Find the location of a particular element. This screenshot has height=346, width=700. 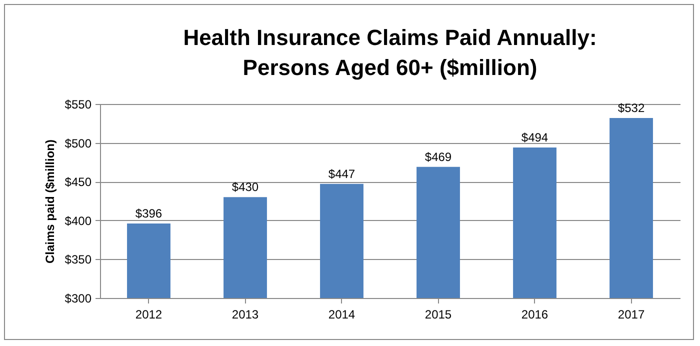

x-tick-label: 2013 is located at coordinates (245, 315).